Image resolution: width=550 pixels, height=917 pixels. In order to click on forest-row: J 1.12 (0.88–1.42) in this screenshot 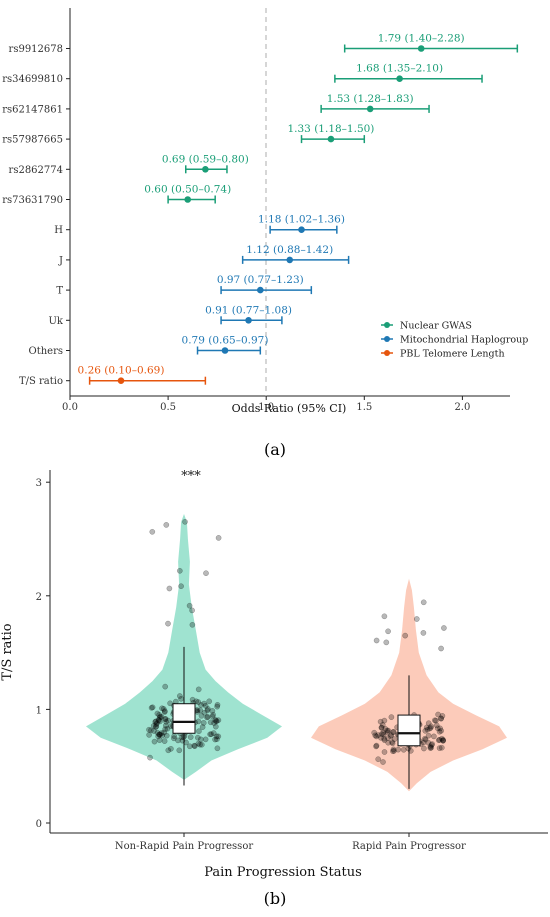, I will do `click(204, 255)`.